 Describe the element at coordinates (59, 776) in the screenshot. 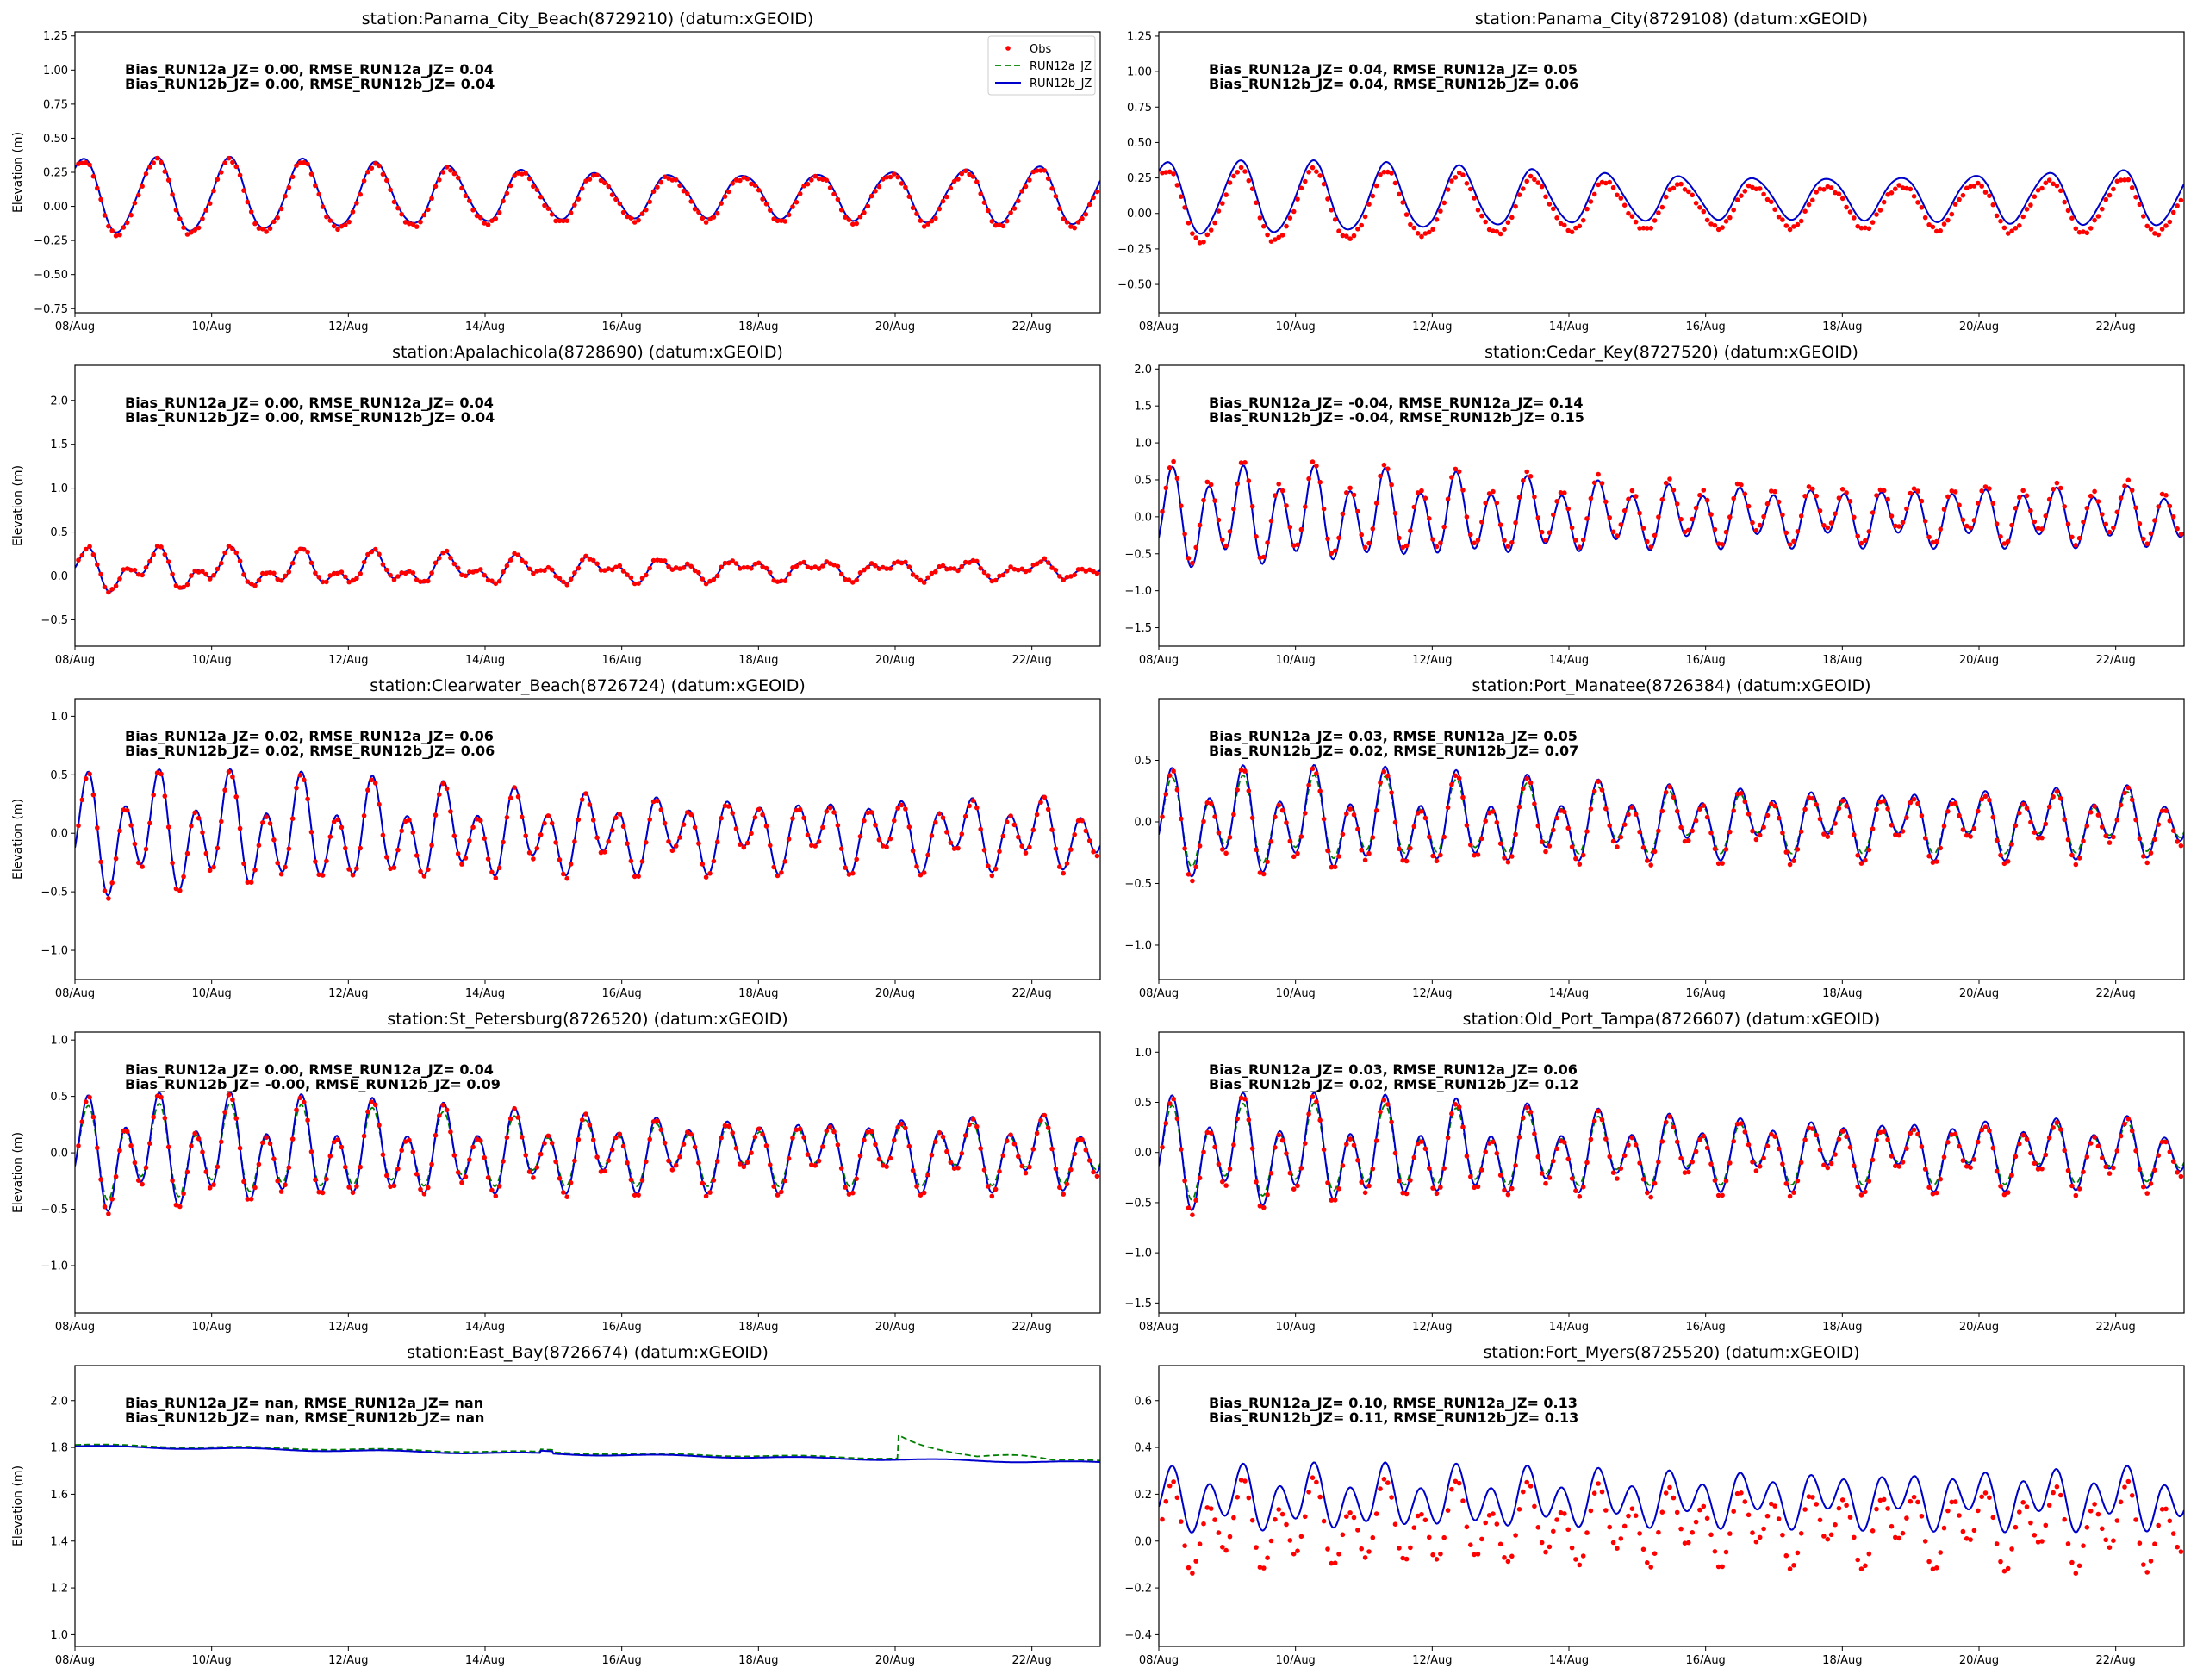

I see `y-tick-label: 0.5` at that location.